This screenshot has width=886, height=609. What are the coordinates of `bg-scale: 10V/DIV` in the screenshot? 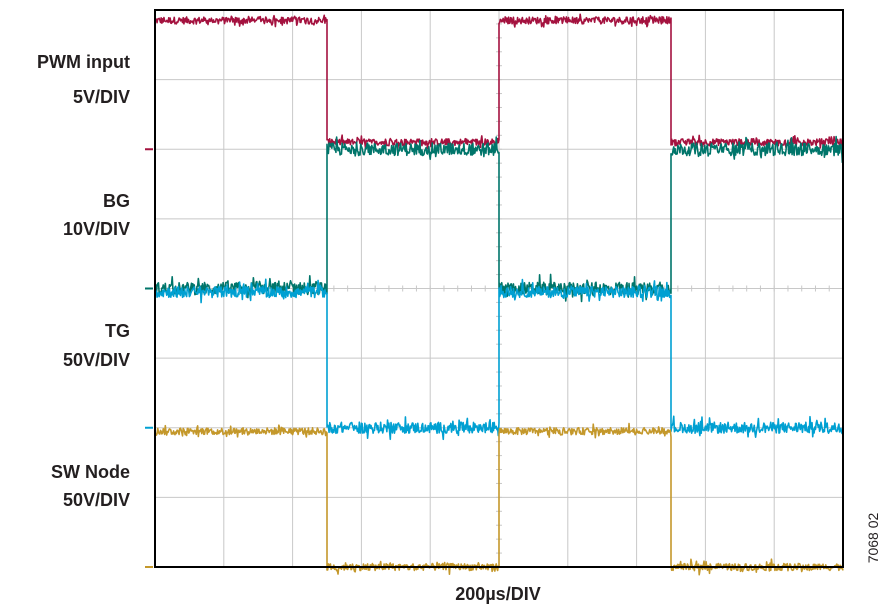 It's located at (96, 229).